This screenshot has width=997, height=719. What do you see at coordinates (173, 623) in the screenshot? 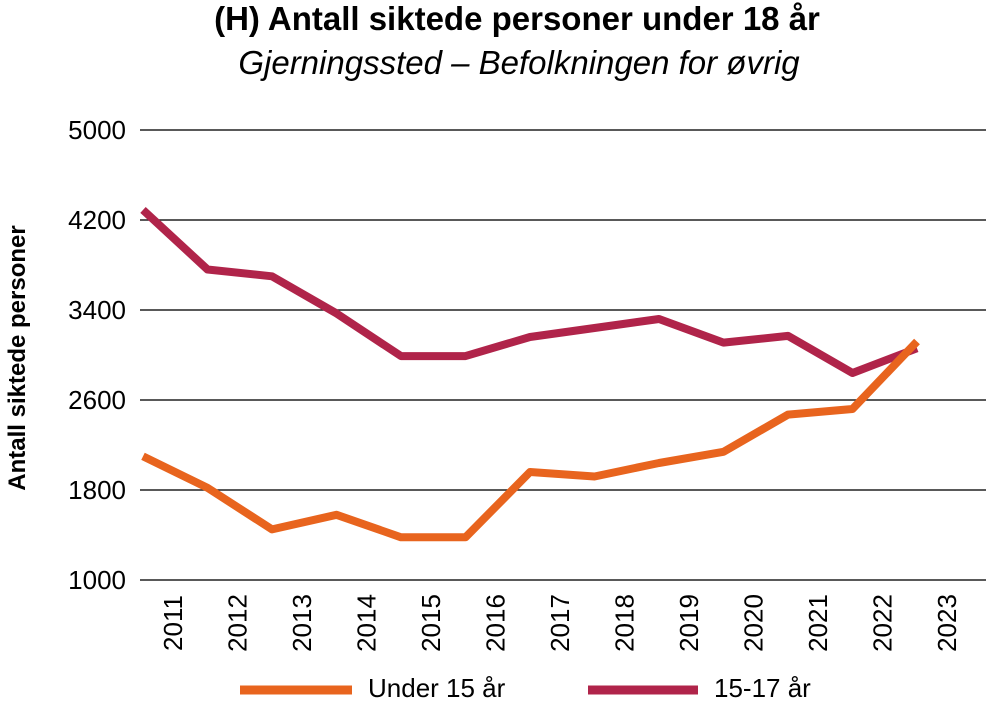
I see `x-tick-label: 2011` at bounding box center [173, 623].